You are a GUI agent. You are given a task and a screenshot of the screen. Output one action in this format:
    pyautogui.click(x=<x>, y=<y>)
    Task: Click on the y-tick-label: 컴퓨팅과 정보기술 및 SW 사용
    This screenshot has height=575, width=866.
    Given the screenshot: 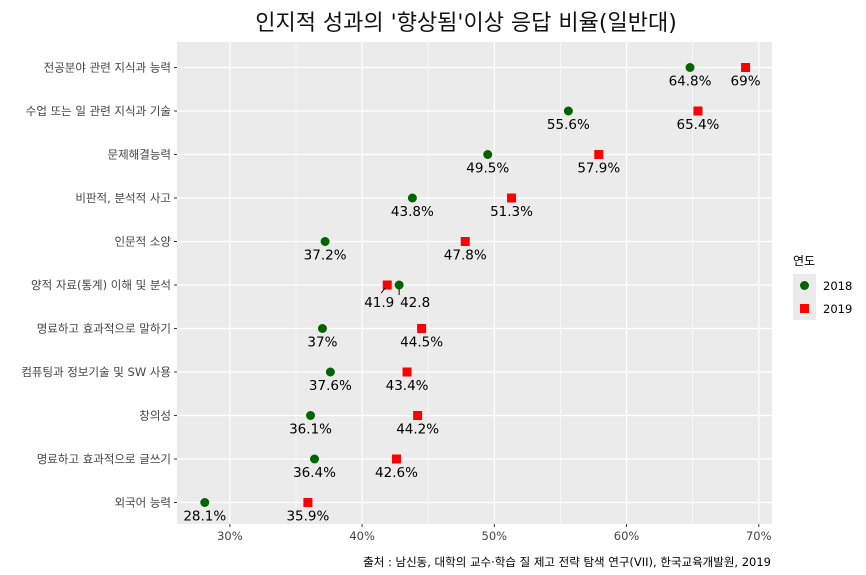 What is the action you would take?
    pyautogui.click(x=96, y=372)
    